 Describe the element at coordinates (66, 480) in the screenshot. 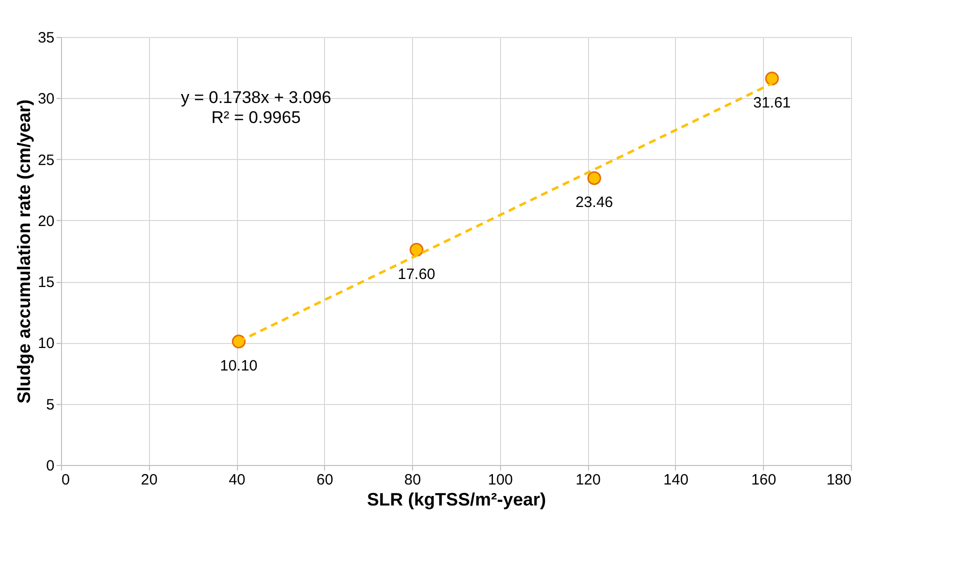

I see `x-tick-label: 0` at that location.